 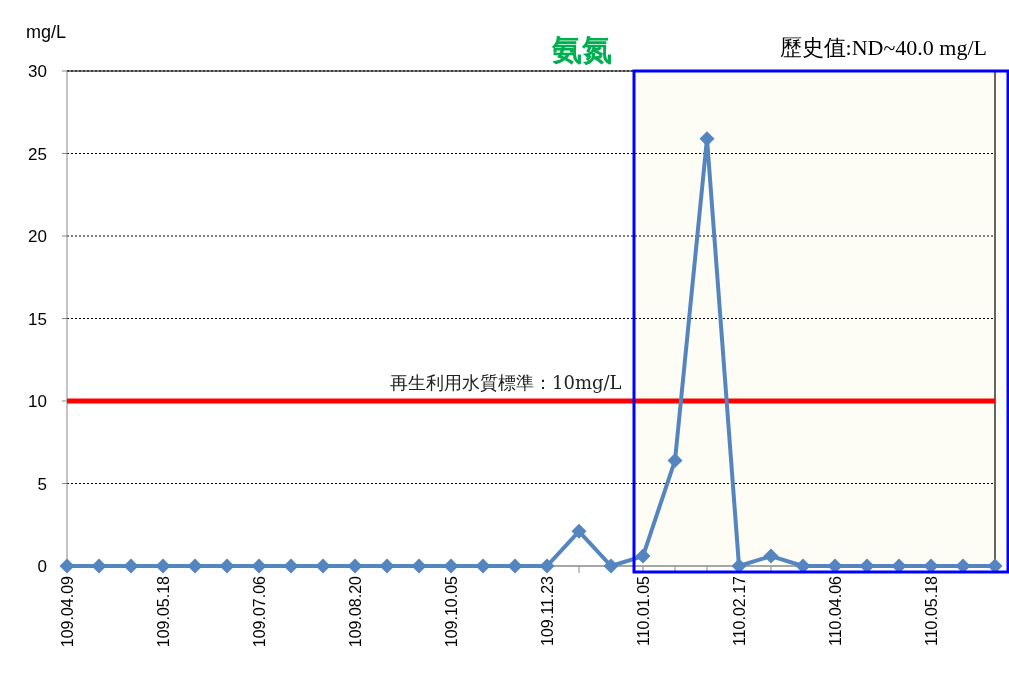 What do you see at coordinates (931, 610) in the screenshot?
I see `x-tick-label: 110.05.18` at bounding box center [931, 610].